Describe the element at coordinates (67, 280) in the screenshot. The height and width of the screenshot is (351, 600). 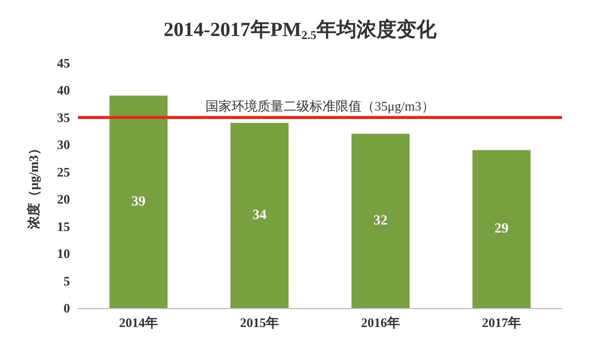
I see `y-tick-label: 5` at that location.